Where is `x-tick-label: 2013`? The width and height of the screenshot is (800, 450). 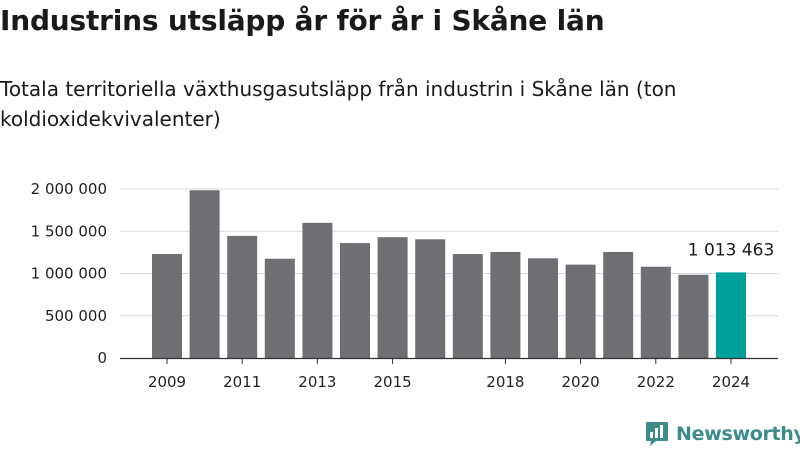
x-tick-label: 2013 is located at coordinates (317, 382).